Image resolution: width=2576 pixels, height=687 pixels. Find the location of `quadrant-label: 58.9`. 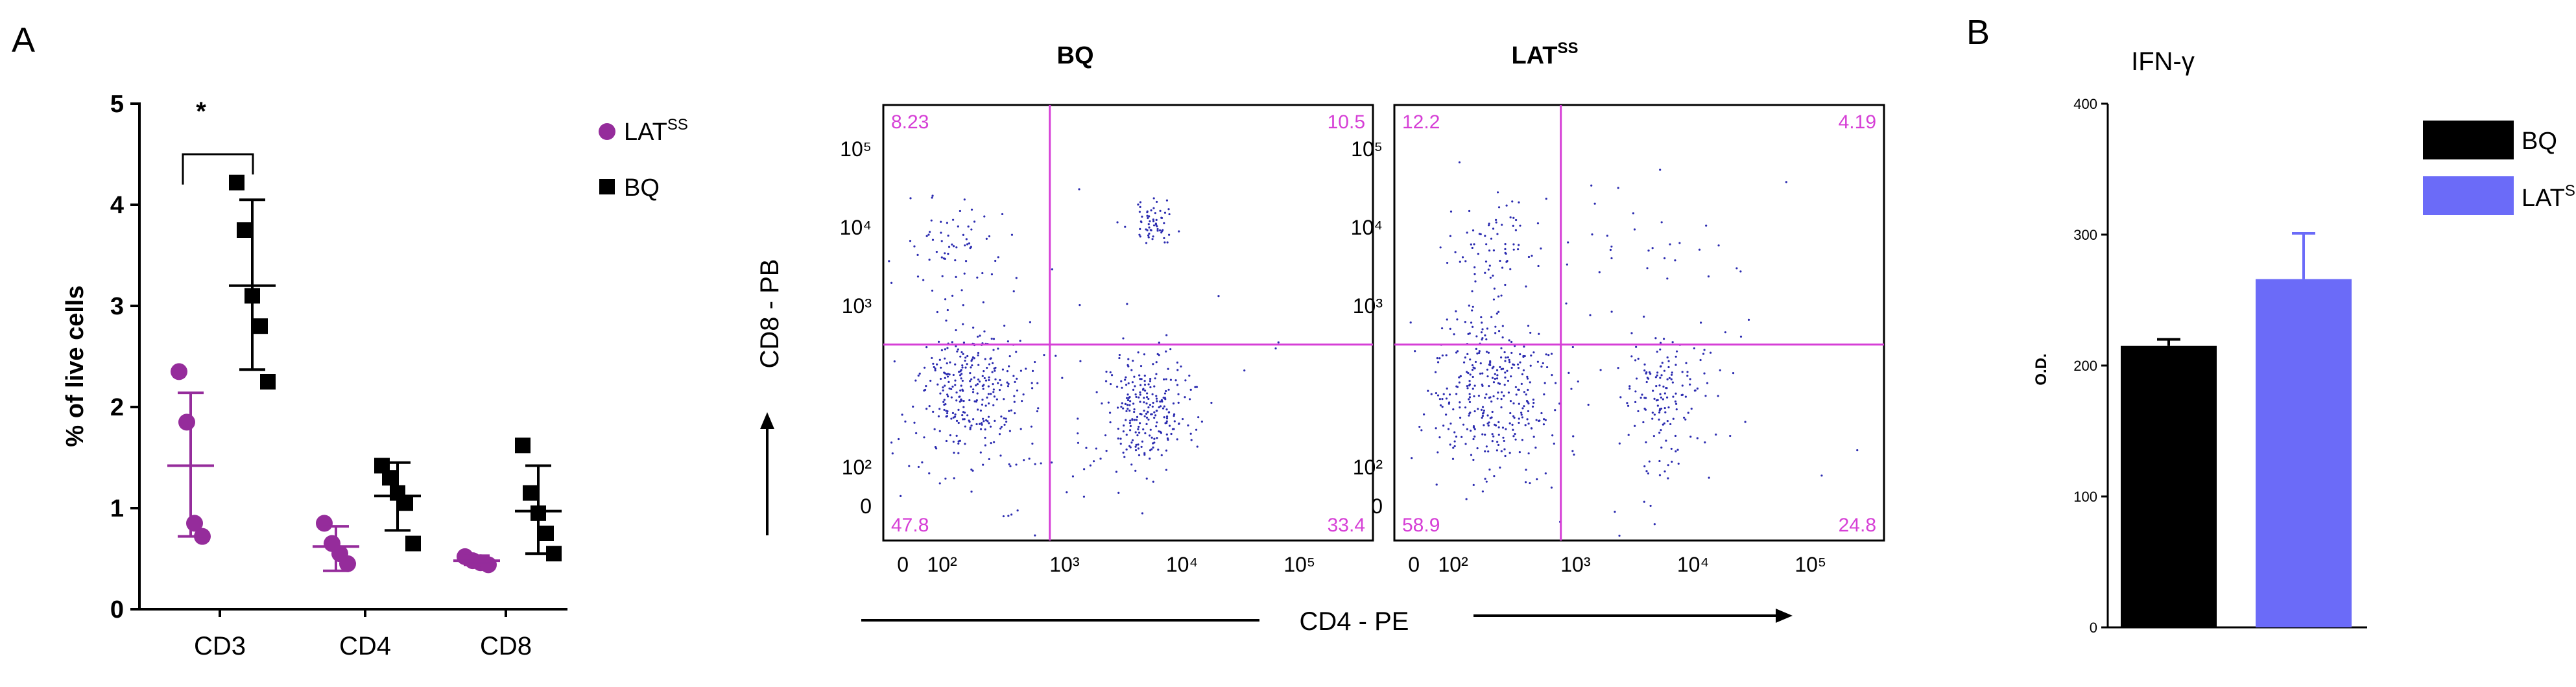

quadrant-label: 58.9 is located at coordinates (1421, 525).